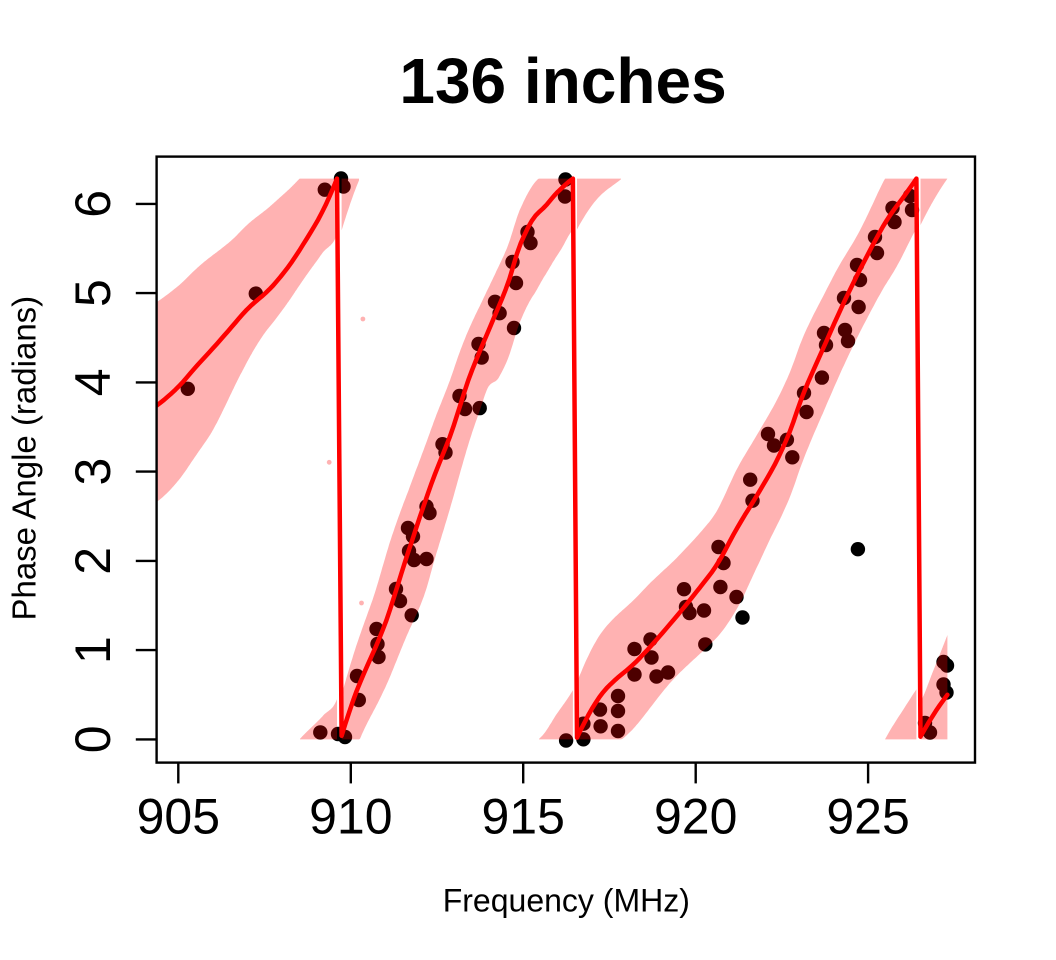  What do you see at coordinates (93, 382) in the screenshot?
I see `svg-text: 4` at bounding box center [93, 382].